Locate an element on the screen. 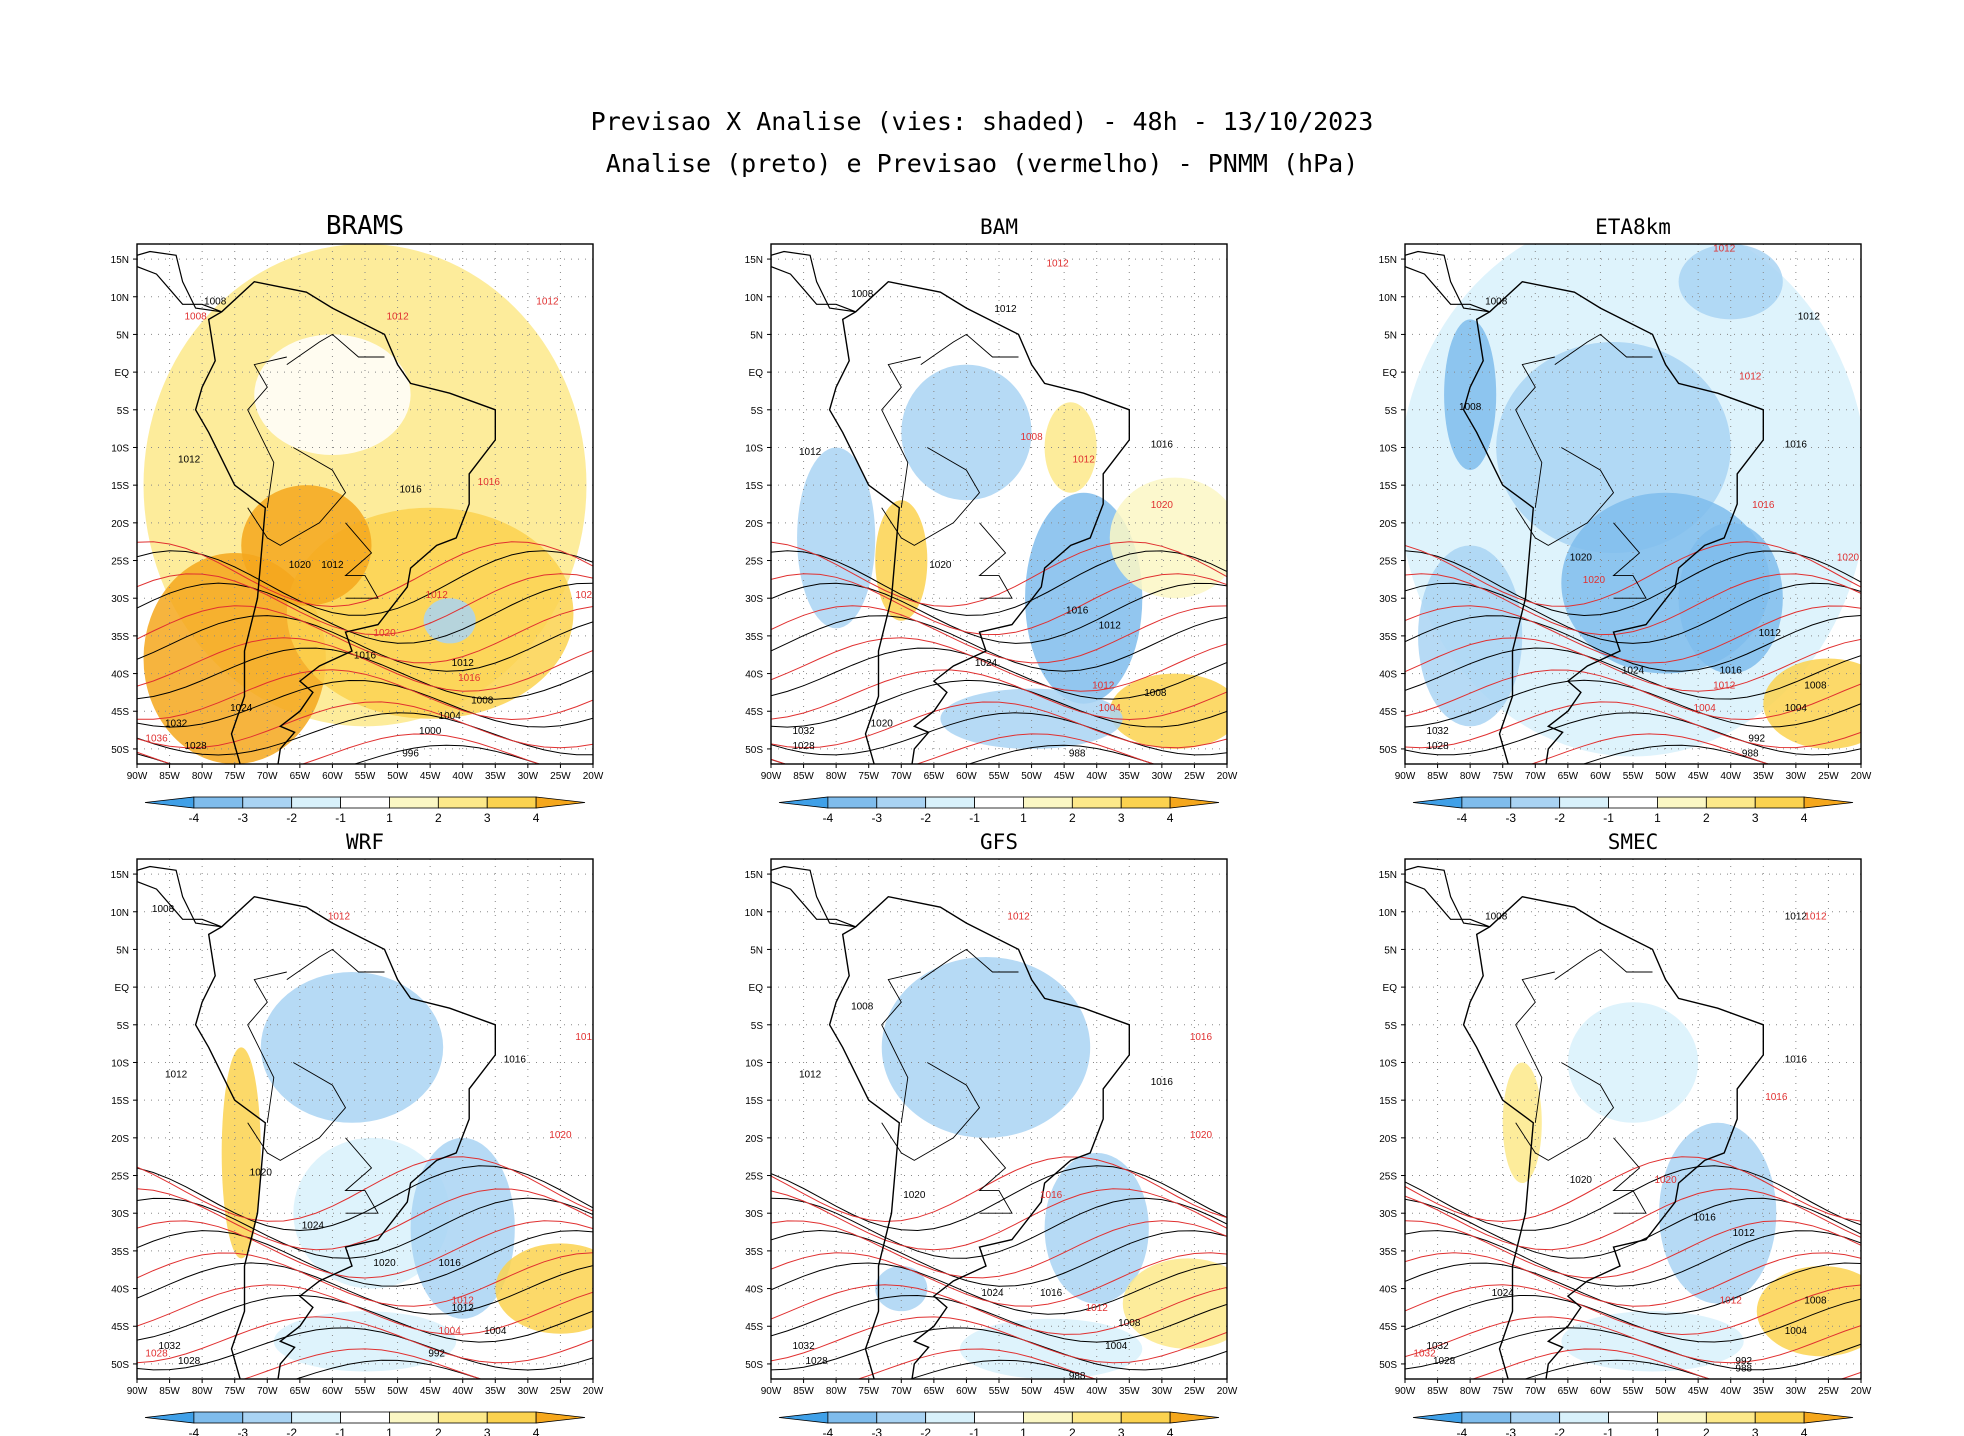  y-tick-label: 30S is located at coordinates (754, 599).